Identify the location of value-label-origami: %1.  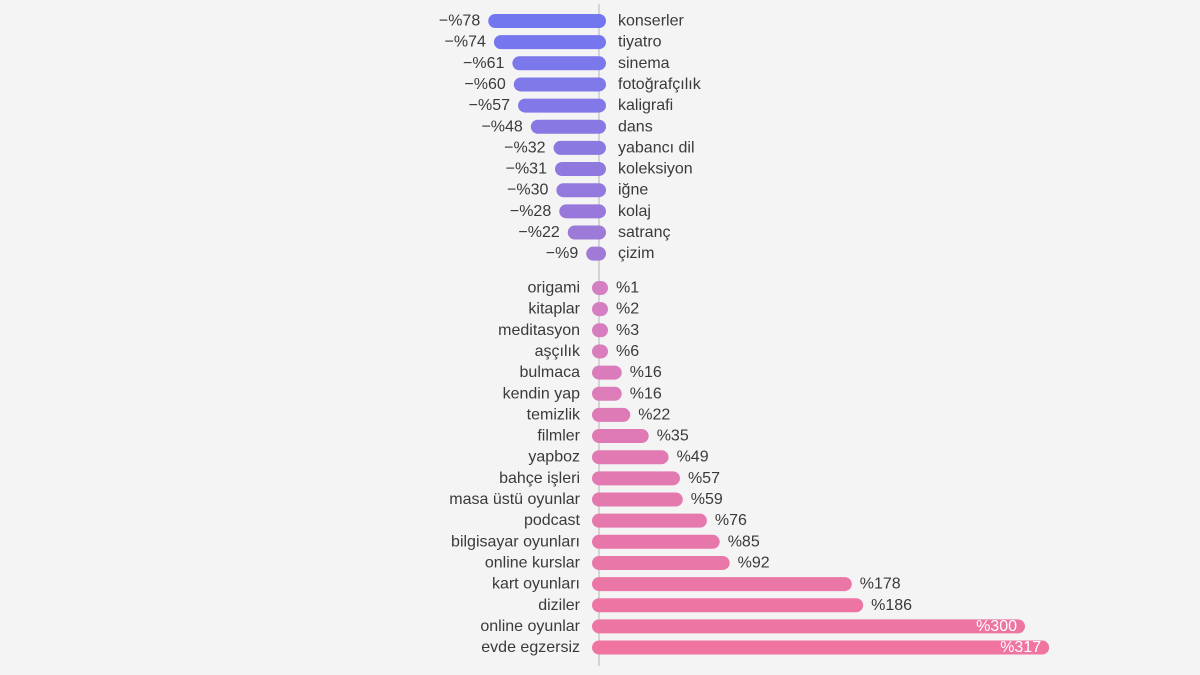
(627, 288).